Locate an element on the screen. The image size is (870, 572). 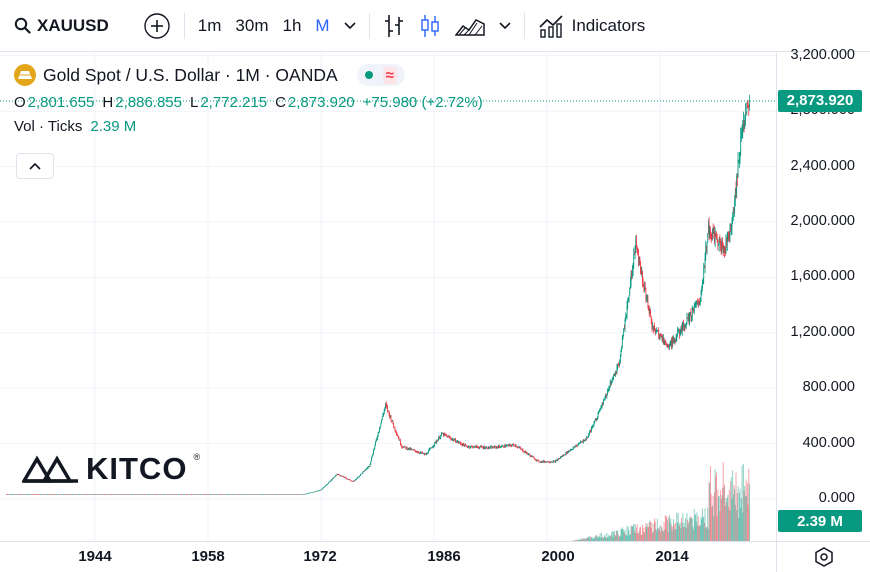
chart-style-dropdown is located at coordinates (505, 26).